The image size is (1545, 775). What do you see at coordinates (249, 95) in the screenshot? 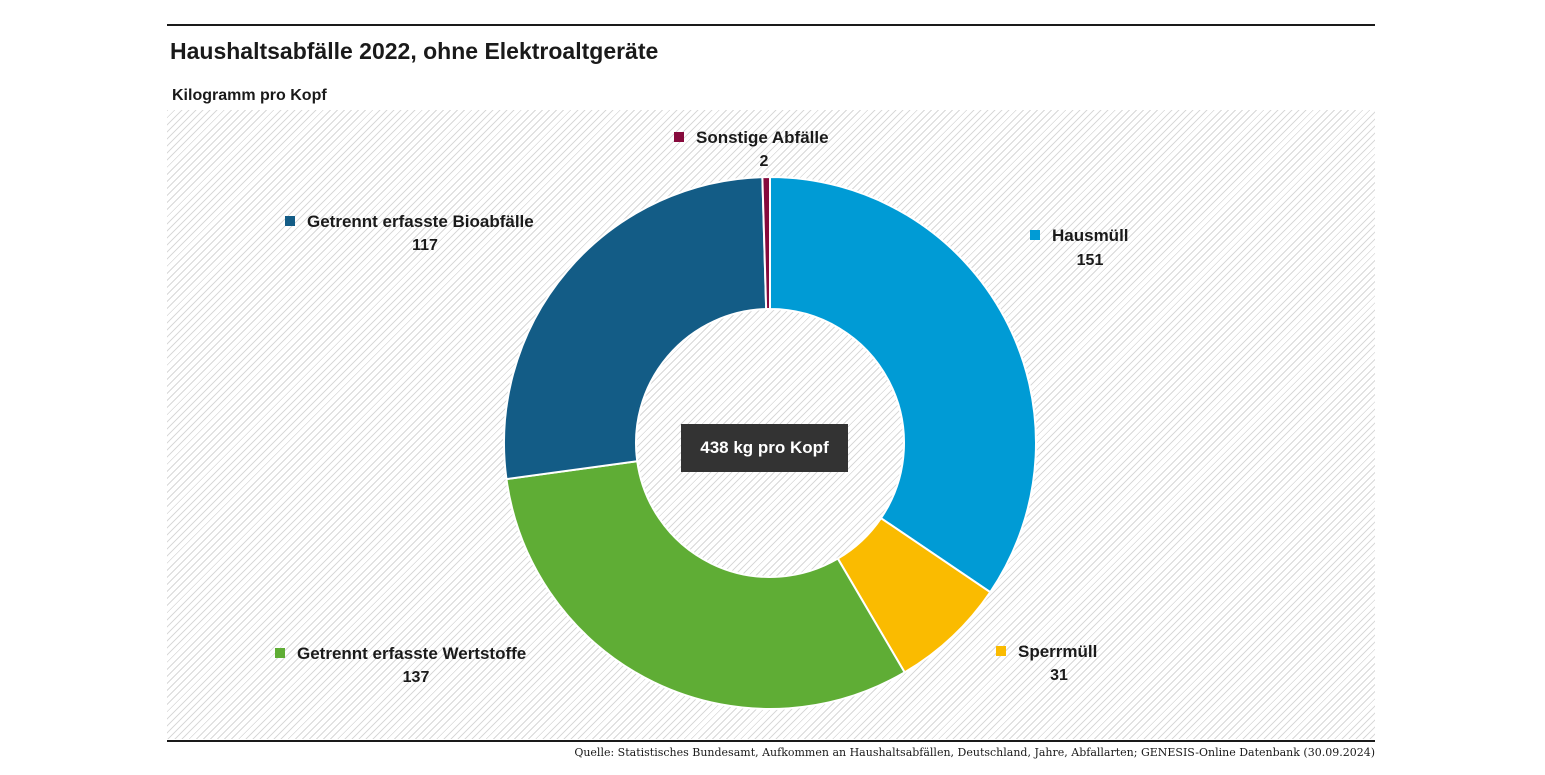
I see `chart-subtitle: Kilogramm pro Kopf` at bounding box center [249, 95].